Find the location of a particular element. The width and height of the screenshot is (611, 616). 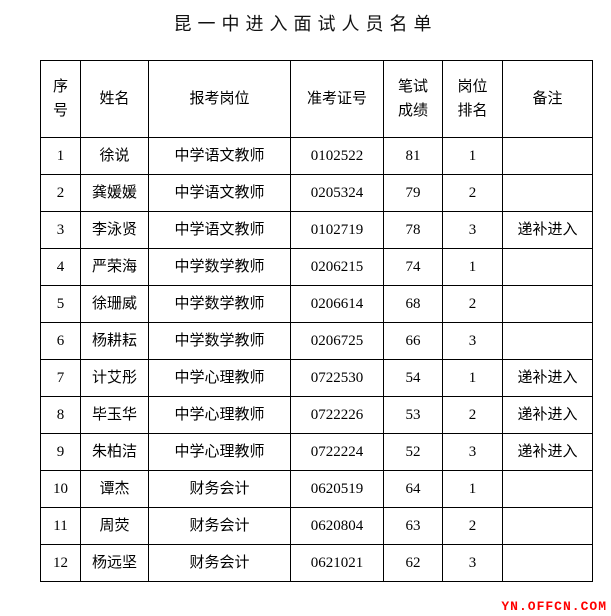

cell-score: 66 is located at coordinates (413, 341).